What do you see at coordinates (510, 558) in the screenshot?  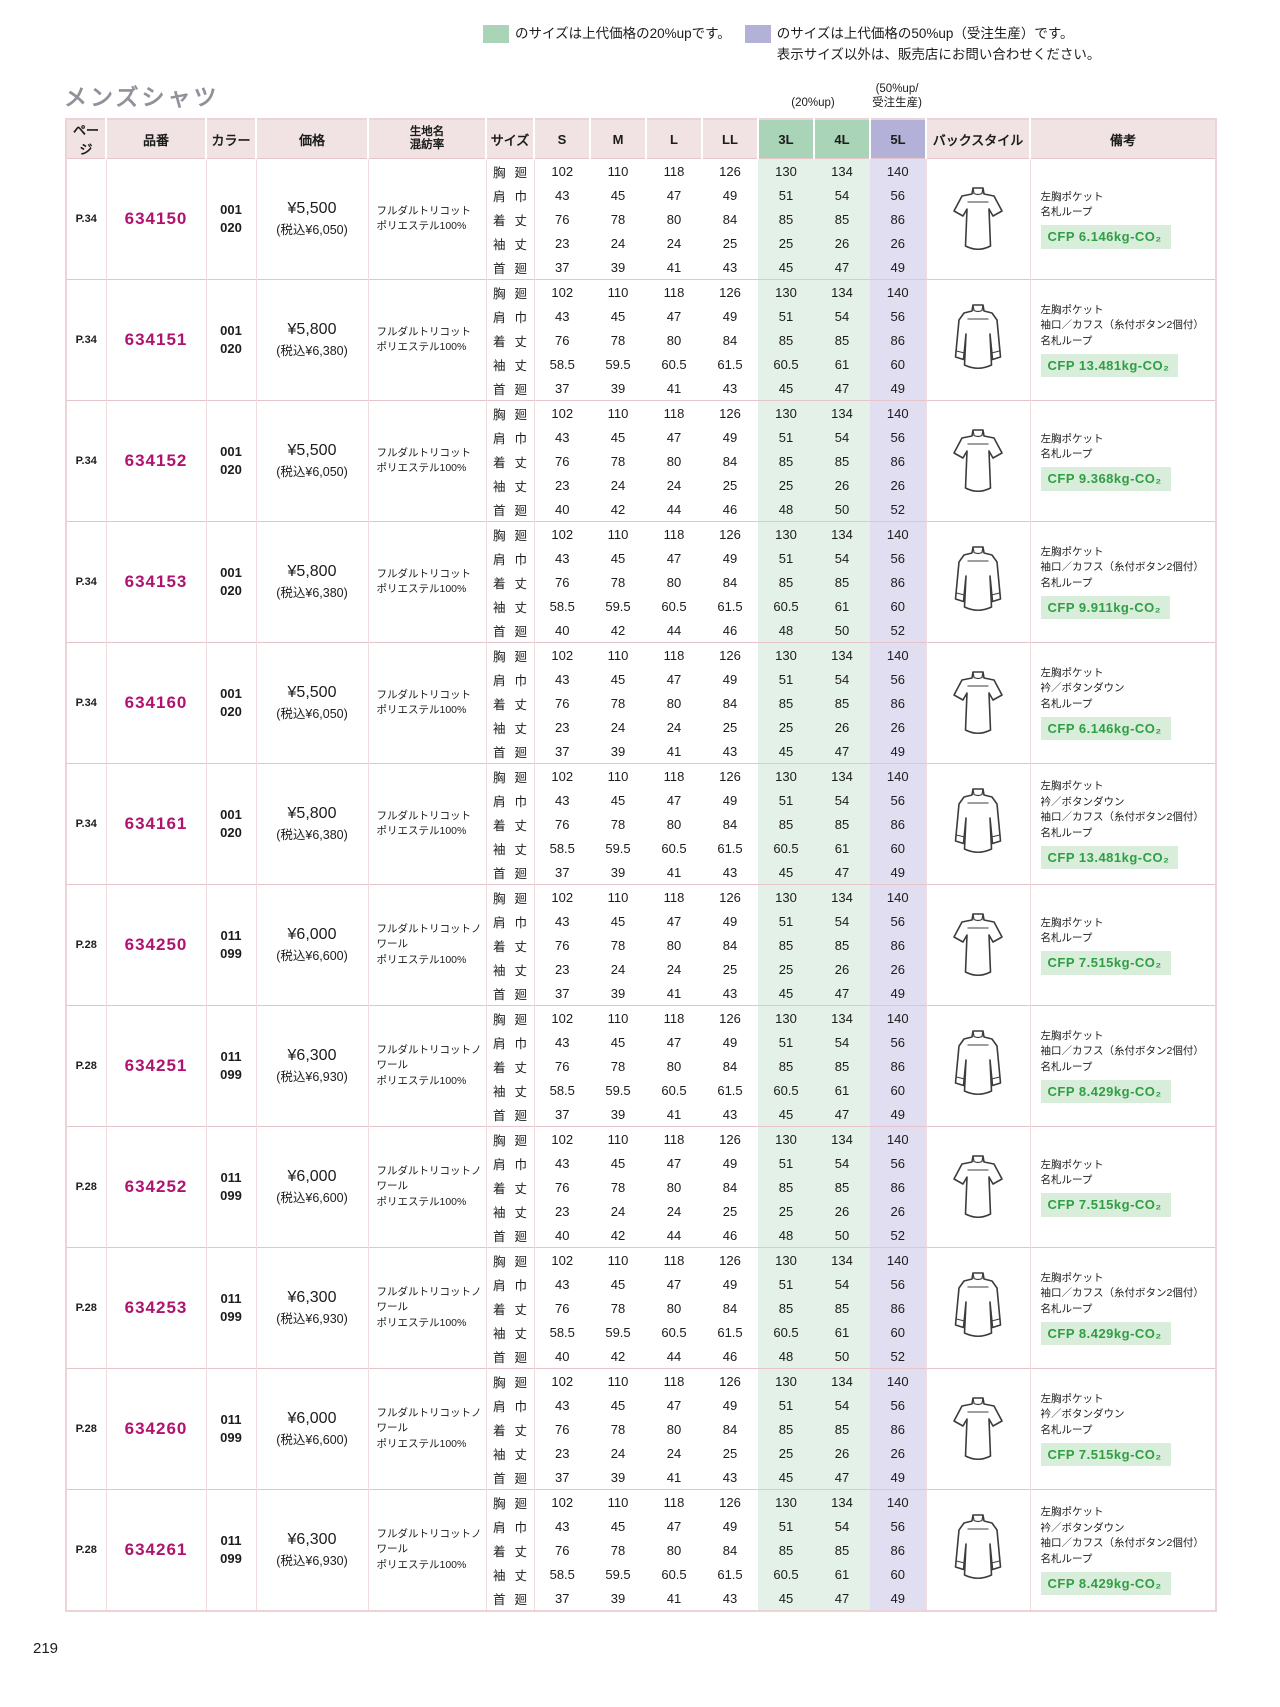 I see `measurement-label: 肩巾` at bounding box center [510, 558].